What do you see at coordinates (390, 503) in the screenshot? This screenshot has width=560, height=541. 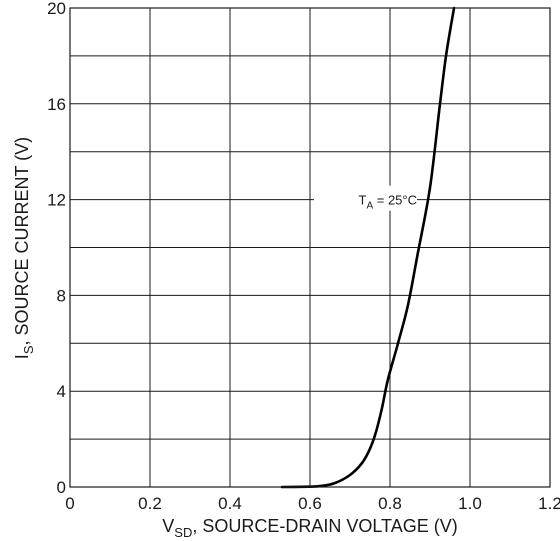 I see `x-tick-label: 0.8` at bounding box center [390, 503].